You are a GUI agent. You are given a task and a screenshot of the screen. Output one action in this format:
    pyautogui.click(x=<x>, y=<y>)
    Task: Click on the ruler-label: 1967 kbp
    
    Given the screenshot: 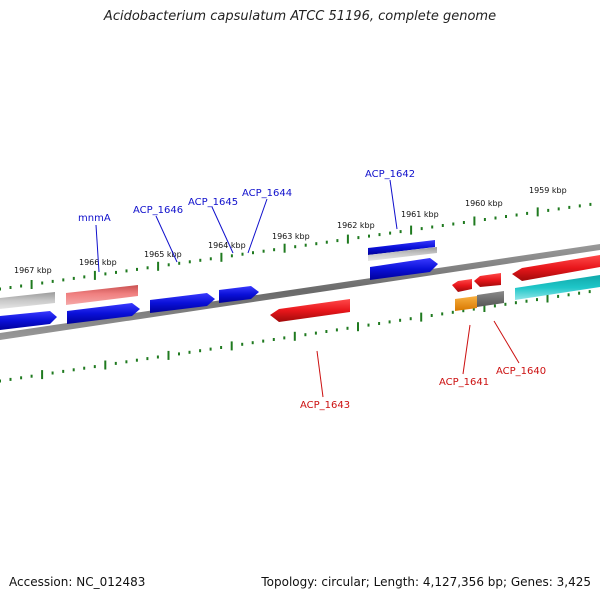 What is the action you would take?
    pyautogui.click(x=33, y=270)
    